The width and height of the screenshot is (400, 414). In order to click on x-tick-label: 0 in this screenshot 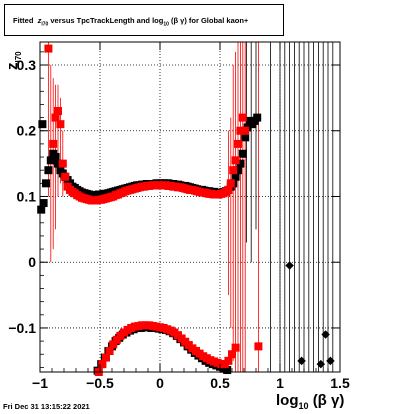, I will do `click(160, 383)`.